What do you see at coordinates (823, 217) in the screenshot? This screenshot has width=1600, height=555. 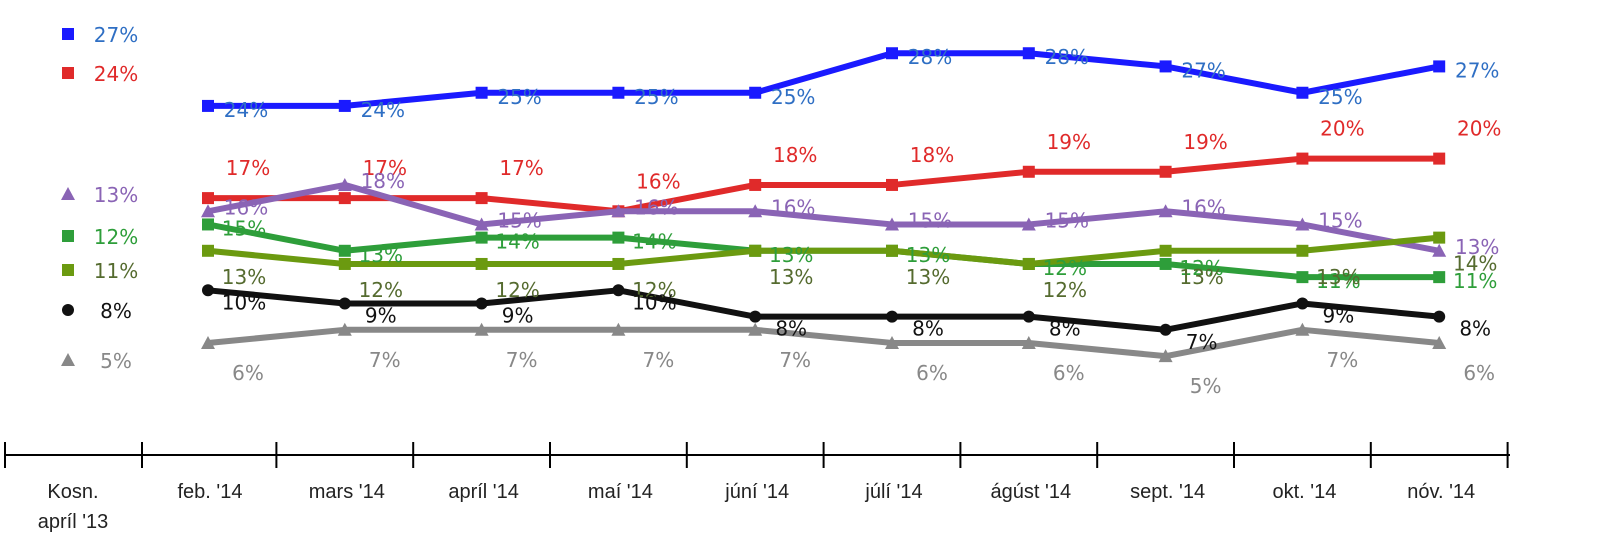 I see `series-purple-line` at bounding box center [823, 217].